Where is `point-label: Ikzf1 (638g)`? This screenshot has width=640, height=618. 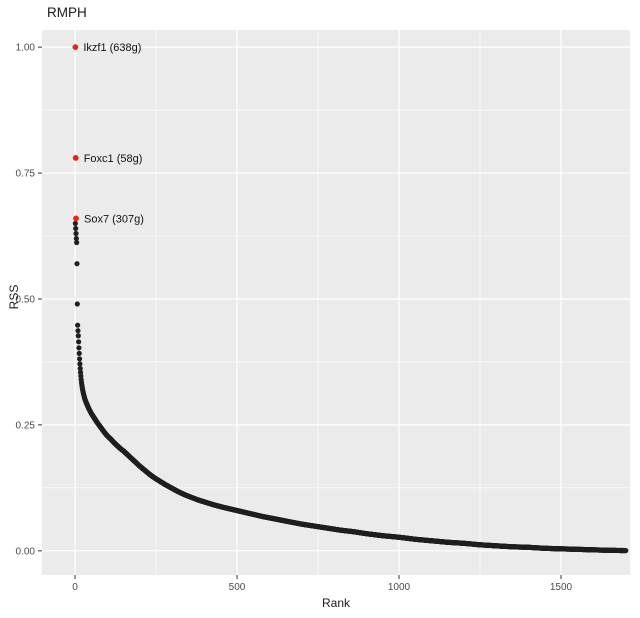 point-label: Ikzf1 (638g) is located at coordinates (112, 48).